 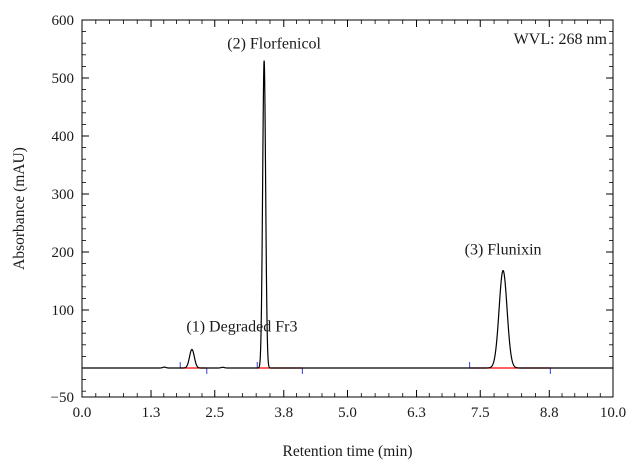 What do you see at coordinates (561, 39) in the screenshot?
I see `wavelength-label: WVL: 268 nm` at bounding box center [561, 39].